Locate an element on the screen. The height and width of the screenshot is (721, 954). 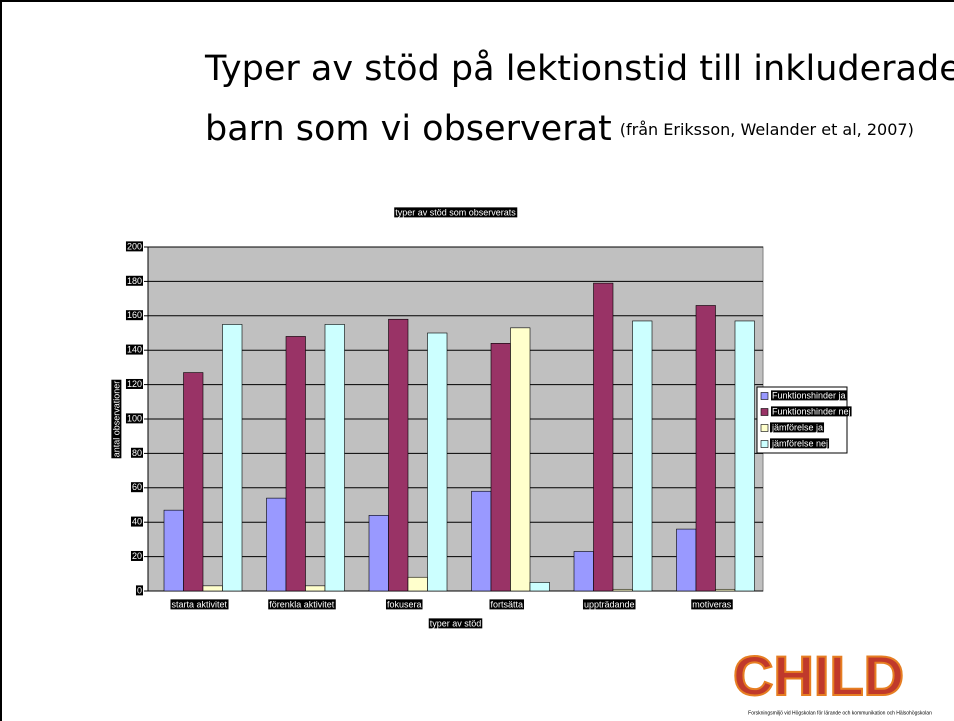
y-tick-label: 180 is located at coordinates (134, 281).